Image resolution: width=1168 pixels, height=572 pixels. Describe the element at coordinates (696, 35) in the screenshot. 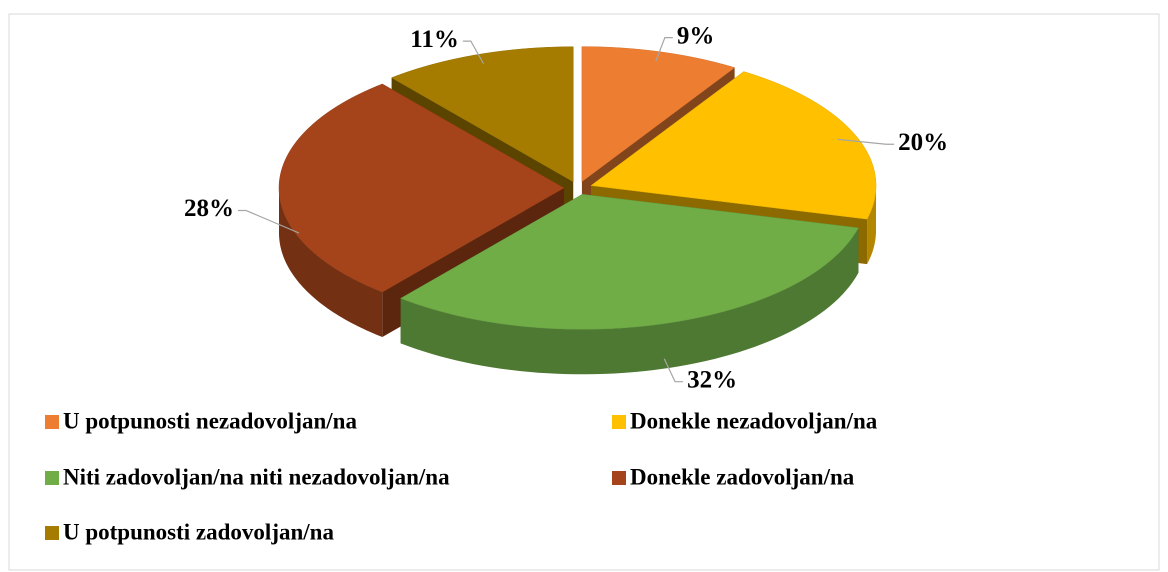

I see `data-label: 9%` at that location.